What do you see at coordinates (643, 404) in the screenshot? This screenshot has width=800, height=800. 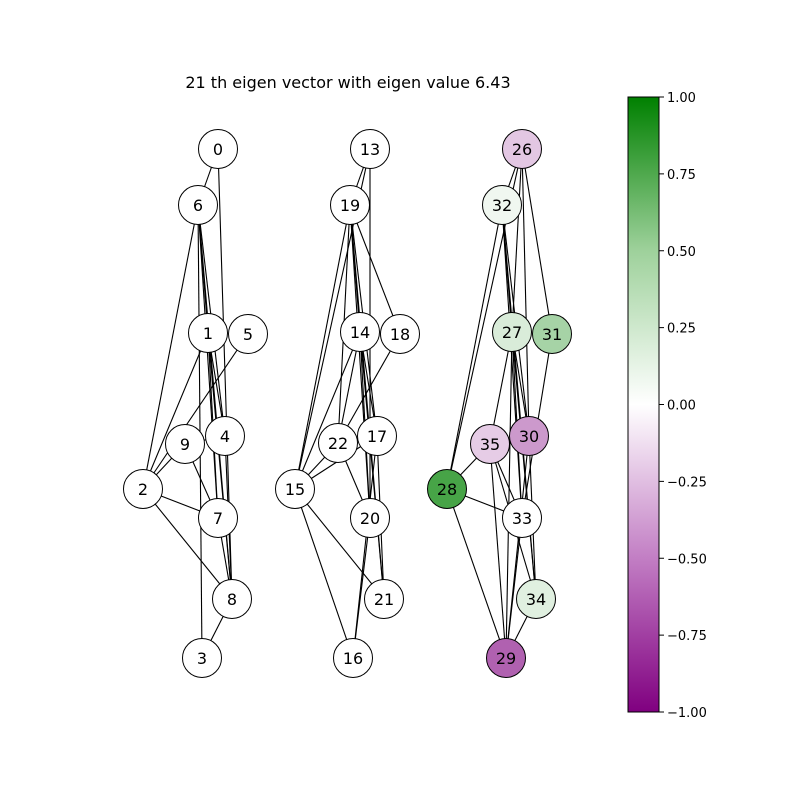 I see `colorbar-gradient` at bounding box center [643, 404].